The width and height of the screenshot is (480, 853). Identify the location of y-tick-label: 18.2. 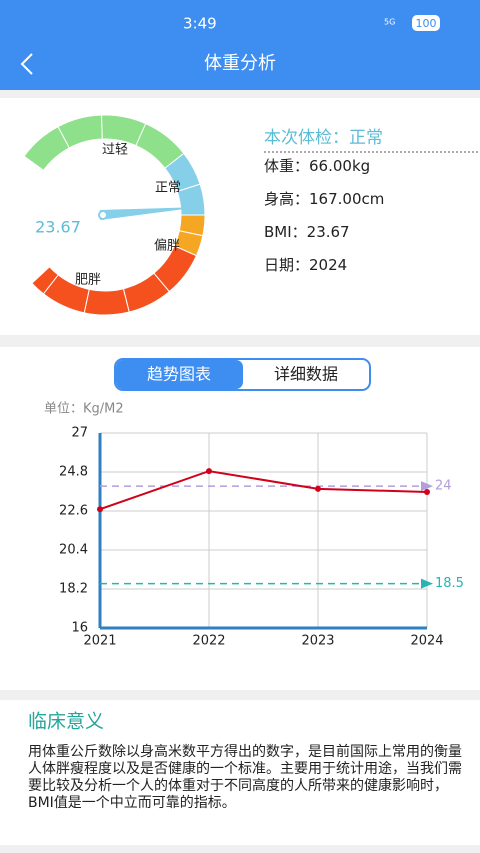
(73, 589).